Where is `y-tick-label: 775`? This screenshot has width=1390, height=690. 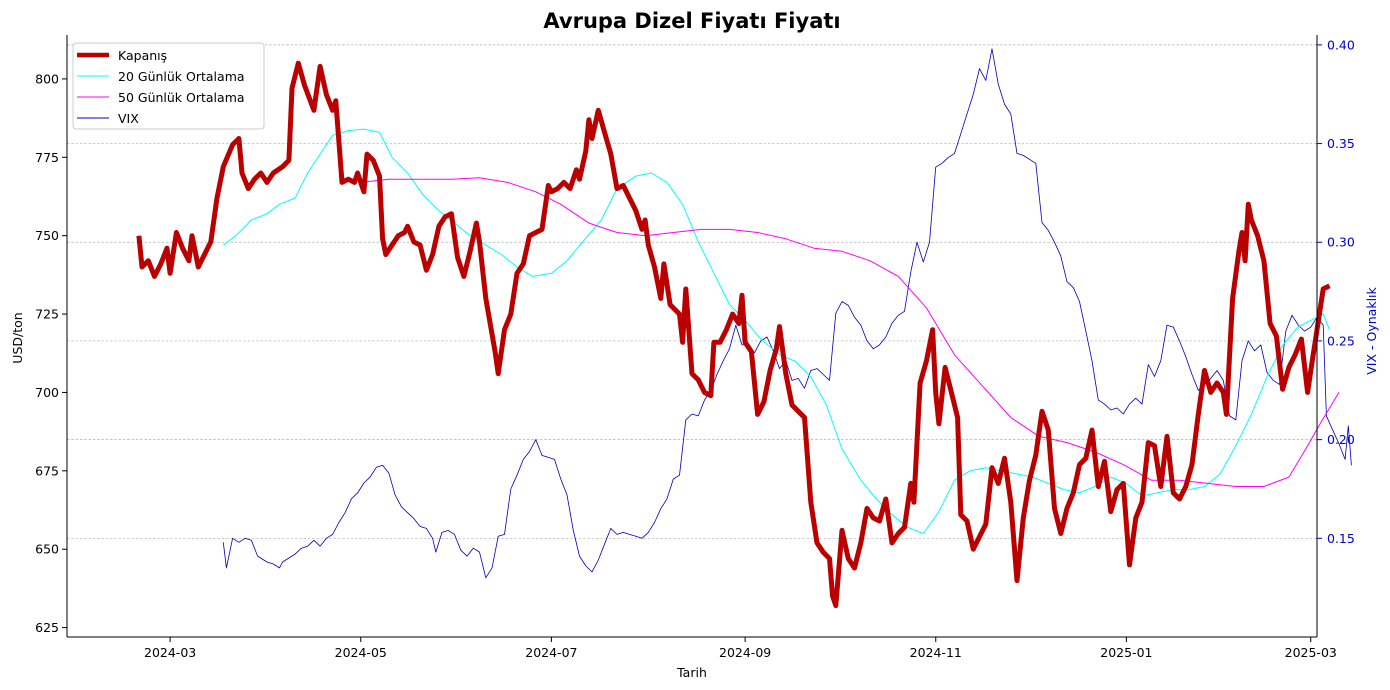
y-tick-label: 775 is located at coordinates (47, 157).